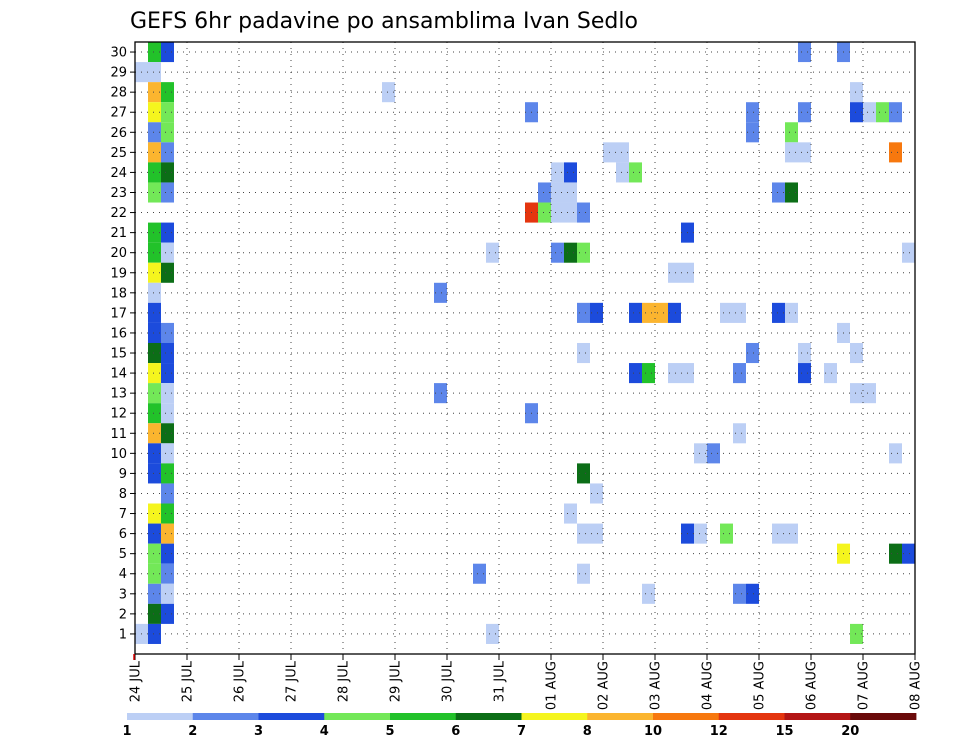 The width and height of the screenshot is (960, 742). What do you see at coordinates (123, 574) in the screenshot?
I see `y-tick-label: 4` at bounding box center [123, 574].